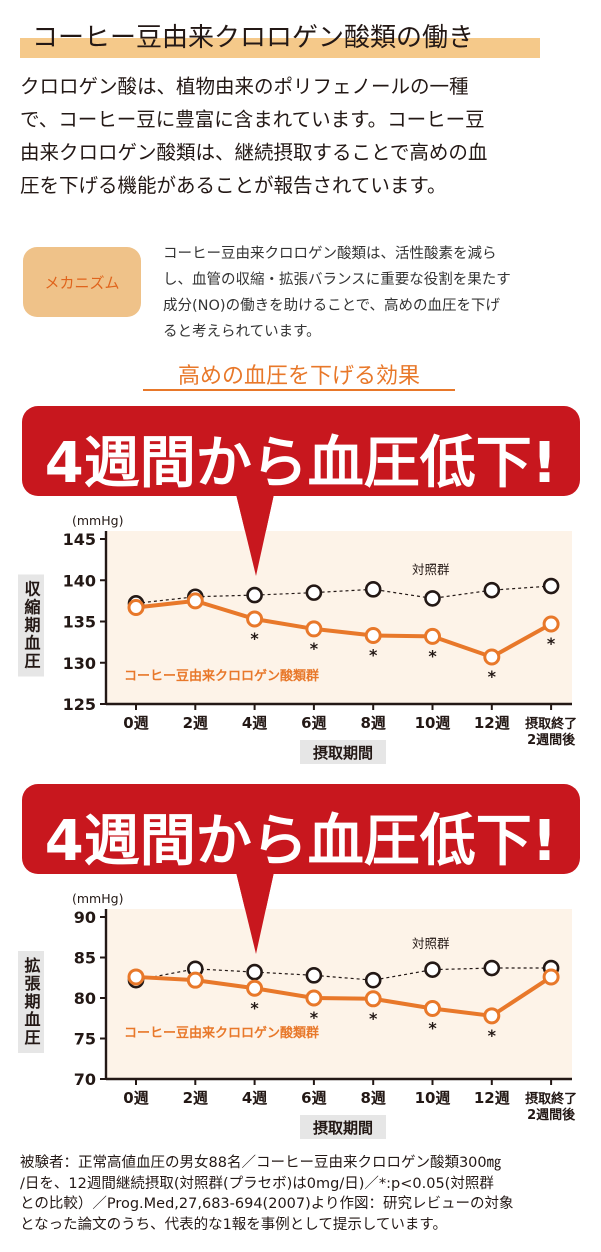 The width and height of the screenshot is (601, 1252). What do you see at coordinates (79, 580) in the screenshot?
I see `y-tick-label: 140` at bounding box center [79, 580].